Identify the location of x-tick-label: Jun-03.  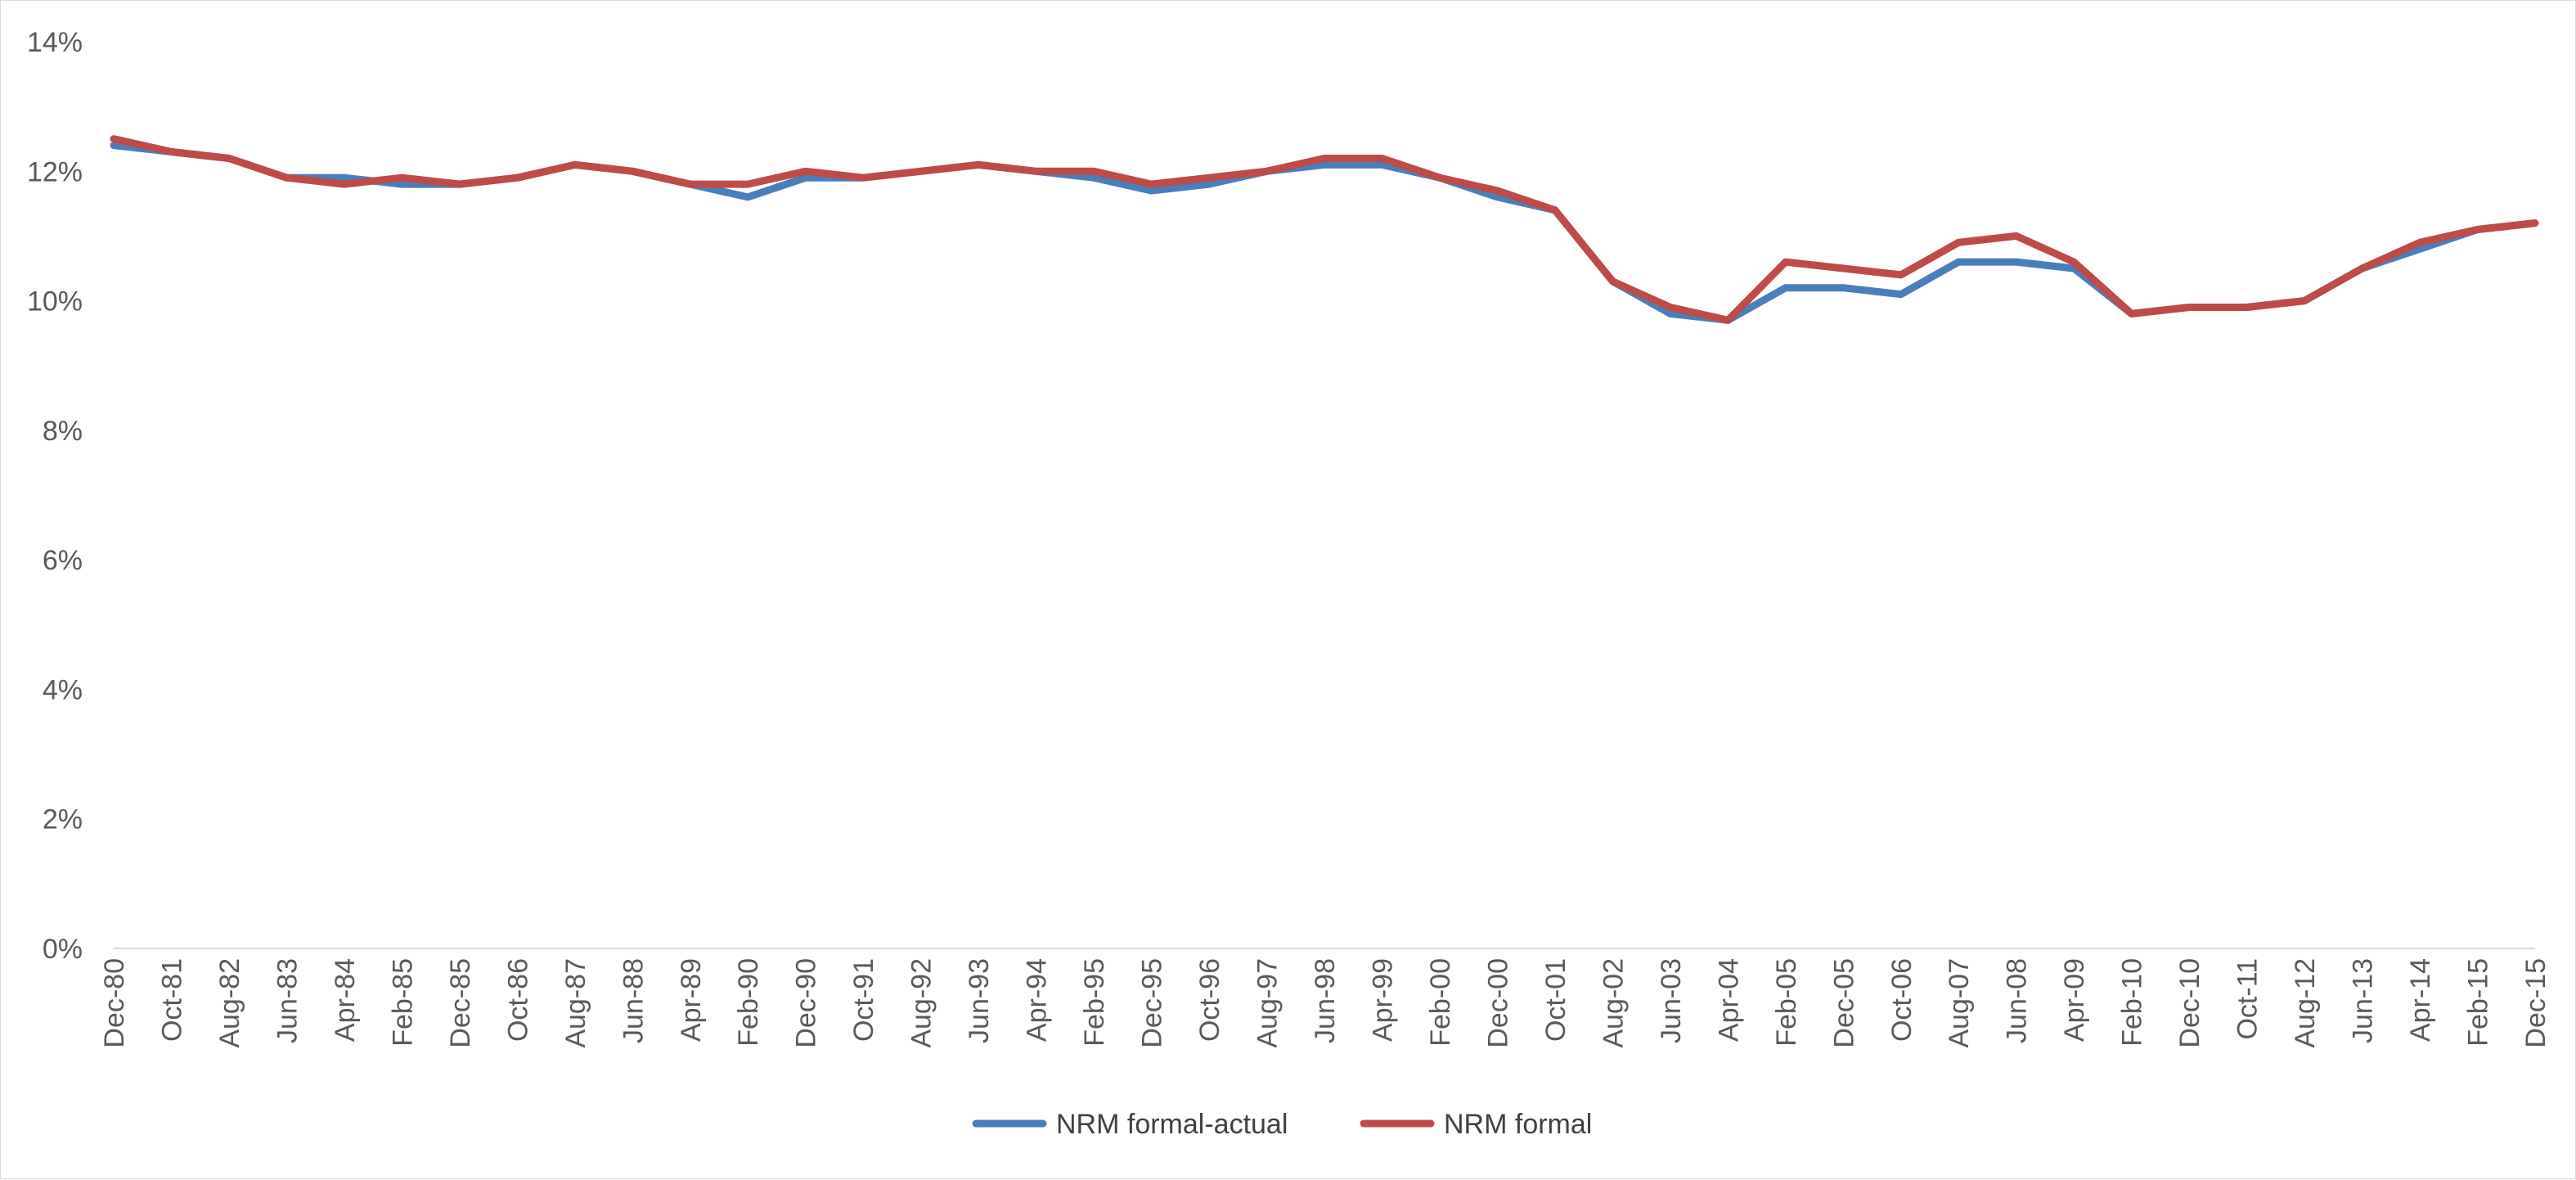
(1672, 1000).